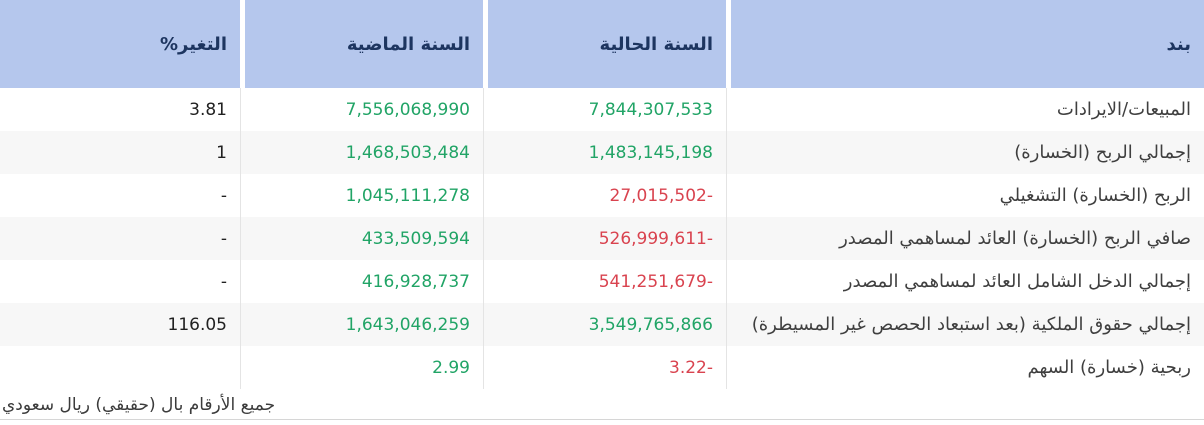 The height and width of the screenshot is (425, 1204). What do you see at coordinates (1109, 367) in the screenshot?
I see `cell-item-label: ربحية (خسارة) السهم` at bounding box center [1109, 367].